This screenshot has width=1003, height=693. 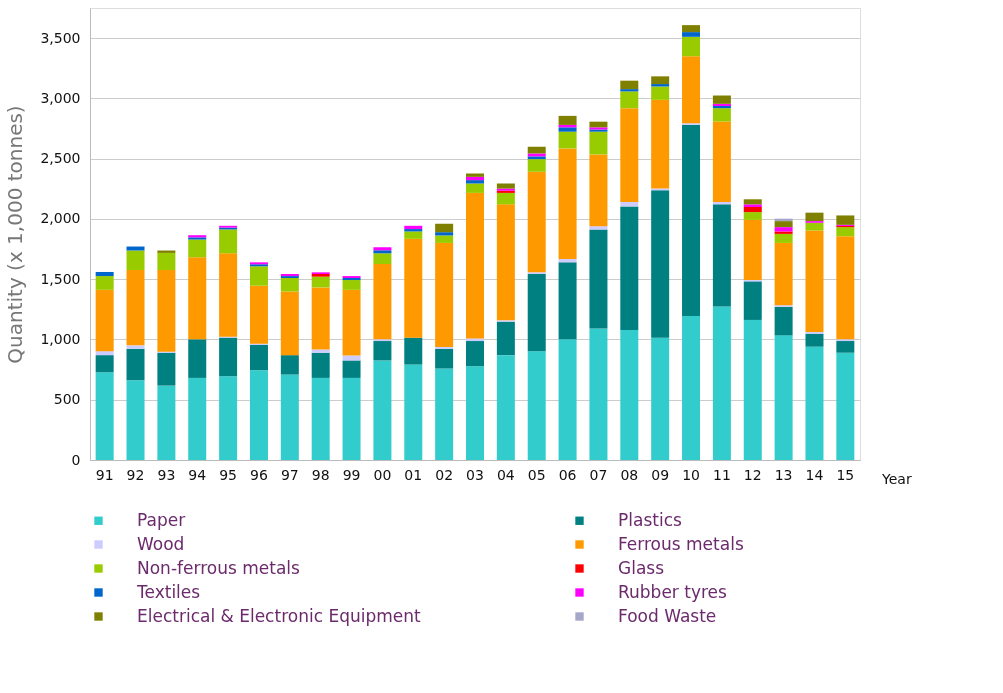 I want to click on x-tick-label: 10, so click(x=691, y=474).